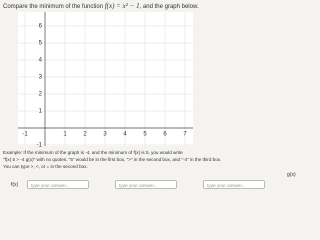 Image resolution: width=320 pixels, height=240 pixels. What do you see at coordinates (53, 7) in the screenshot?
I see `question-text: Compare the minimum of the function` at bounding box center [53, 7].